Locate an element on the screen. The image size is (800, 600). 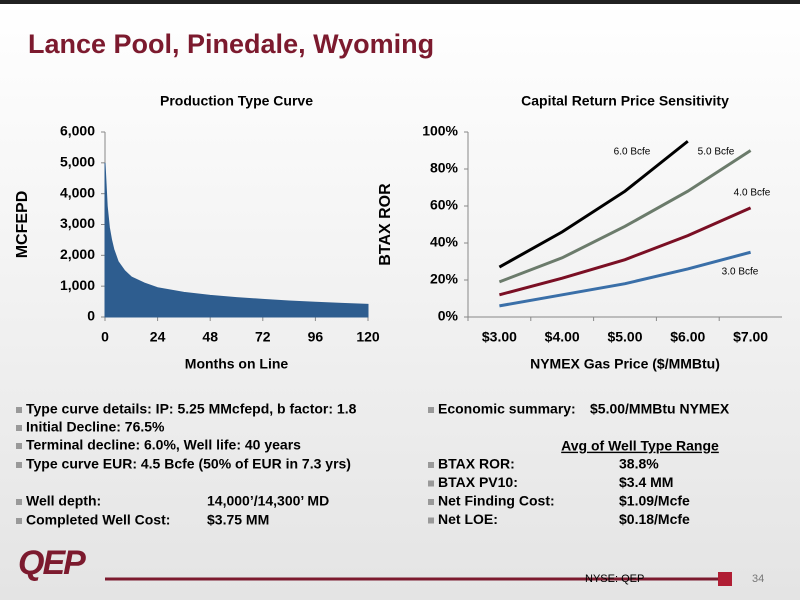
bullet-text: Well depth: is located at coordinates (63, 501).